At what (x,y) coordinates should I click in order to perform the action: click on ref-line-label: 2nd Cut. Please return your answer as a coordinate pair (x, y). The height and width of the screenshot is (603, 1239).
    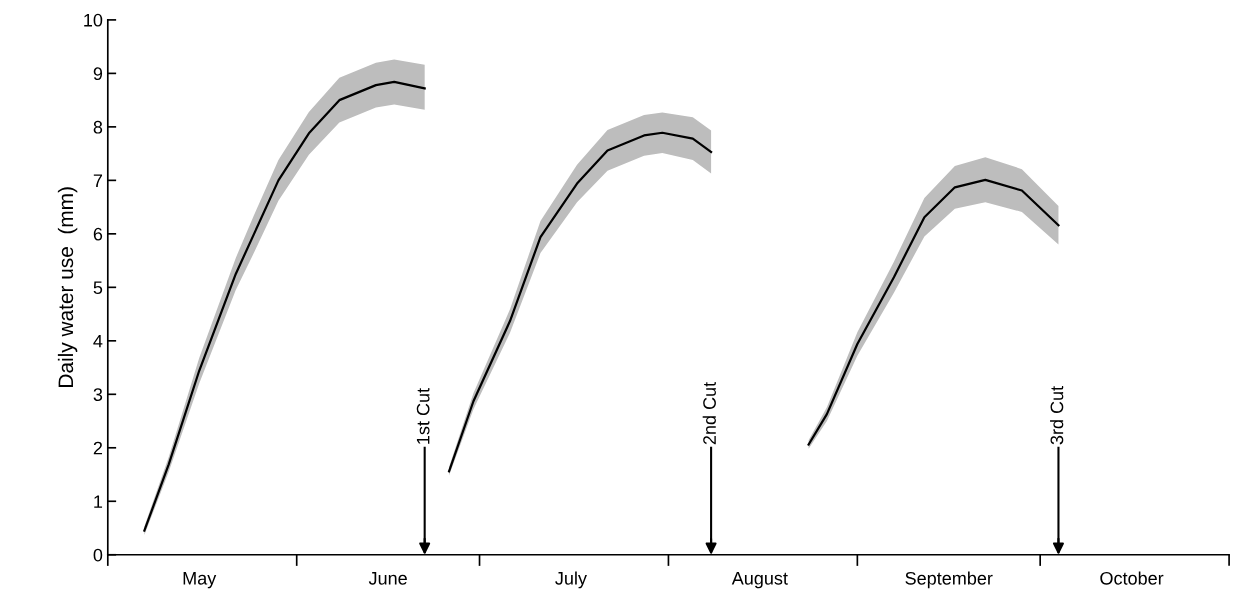
    Looking at the image, I should click on (709, 413).